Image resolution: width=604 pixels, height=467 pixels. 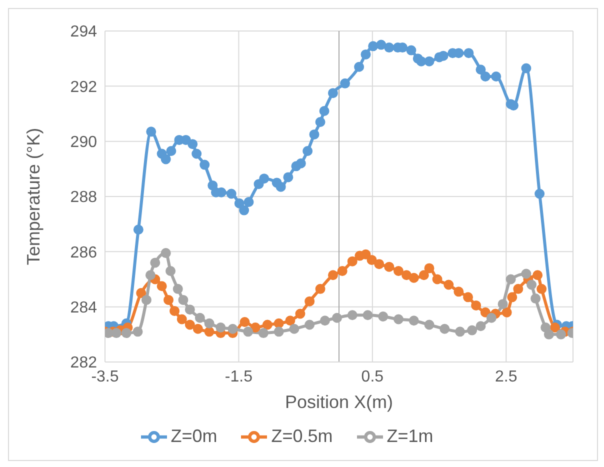 I want to click on y-tick-label: 290, so click(x=84, y=143).